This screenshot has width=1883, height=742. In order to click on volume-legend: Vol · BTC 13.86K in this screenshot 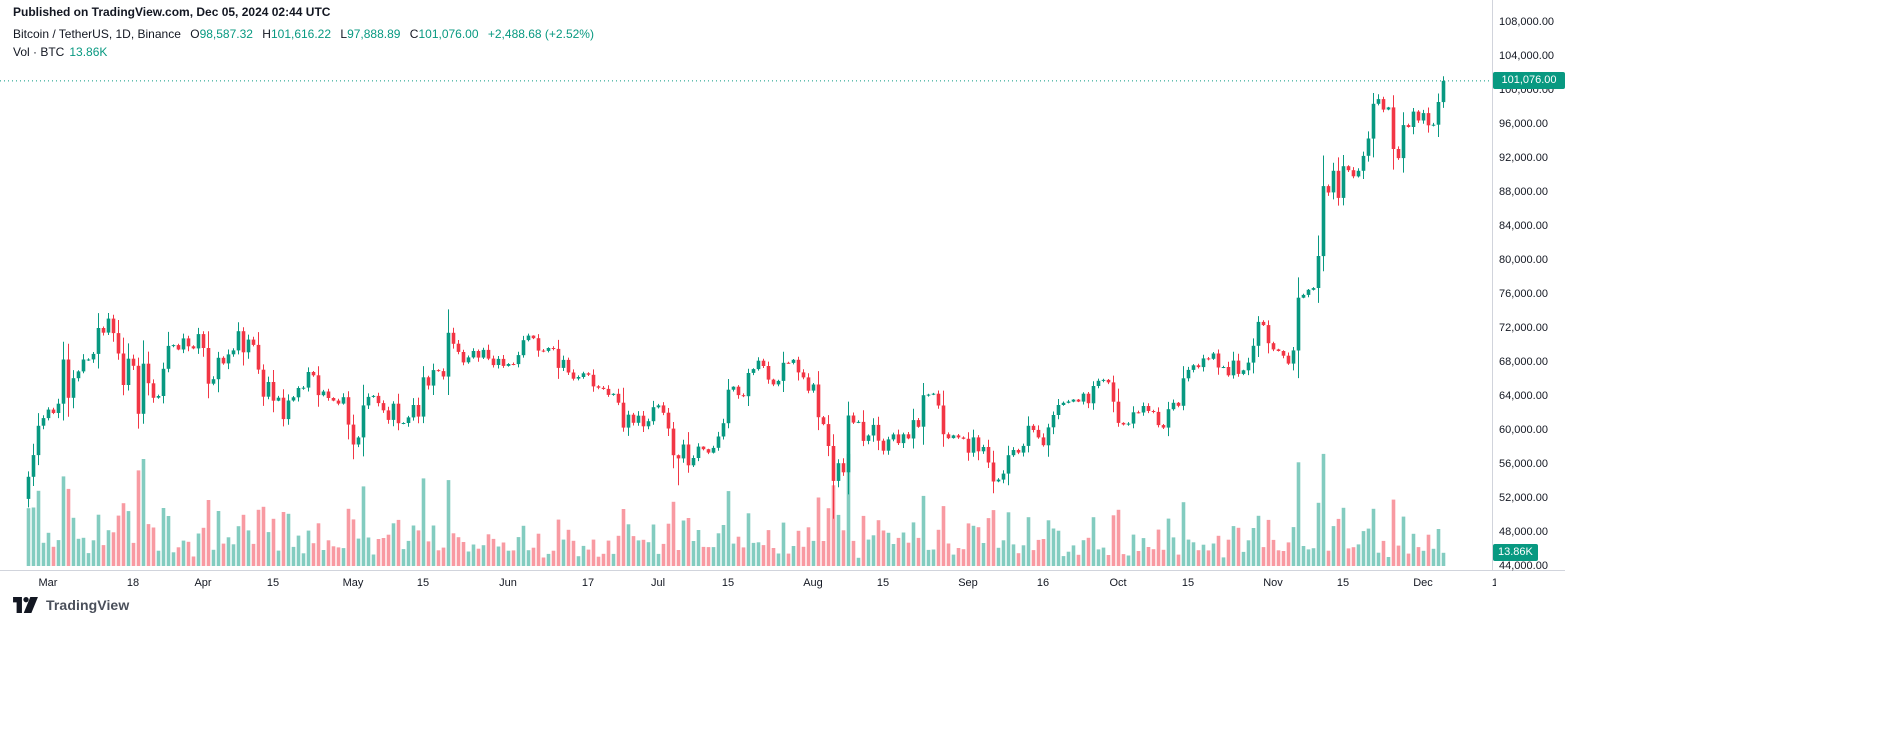, I will do `click(60, 52)`.